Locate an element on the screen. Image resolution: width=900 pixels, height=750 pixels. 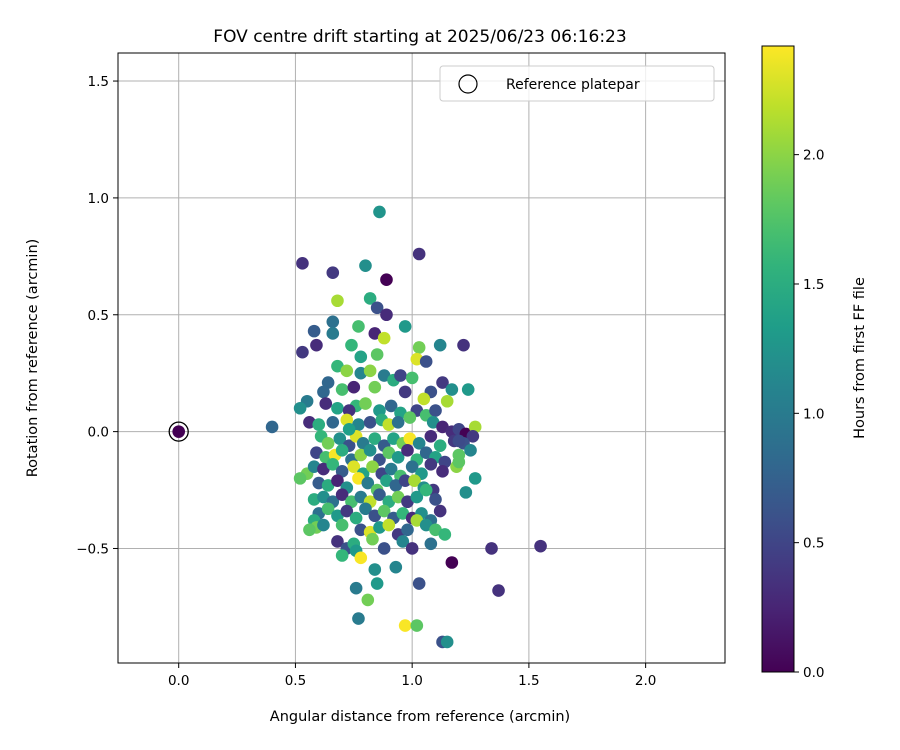
y-tick-label: 0.5 is located at coordinates (98, 316).